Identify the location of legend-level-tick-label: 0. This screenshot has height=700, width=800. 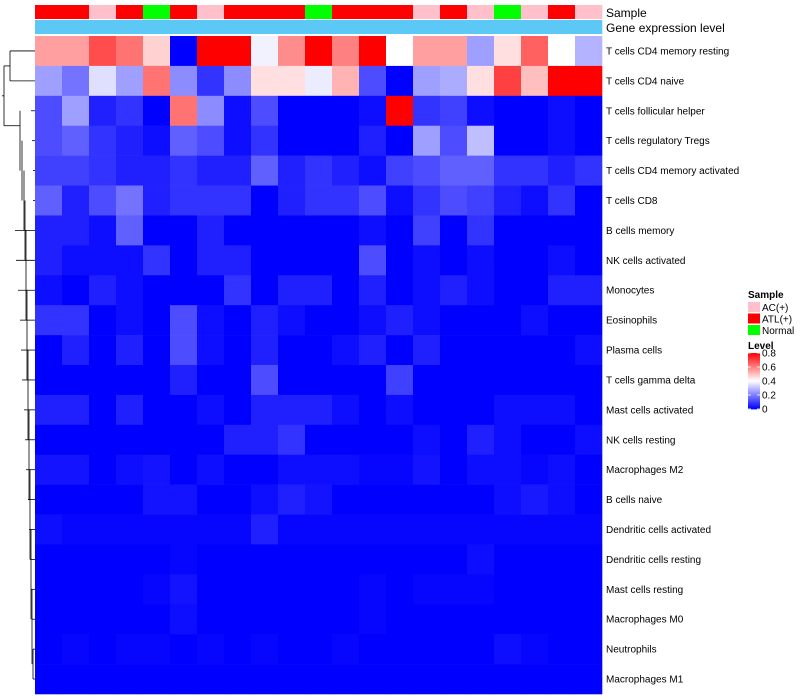
(765, 410).